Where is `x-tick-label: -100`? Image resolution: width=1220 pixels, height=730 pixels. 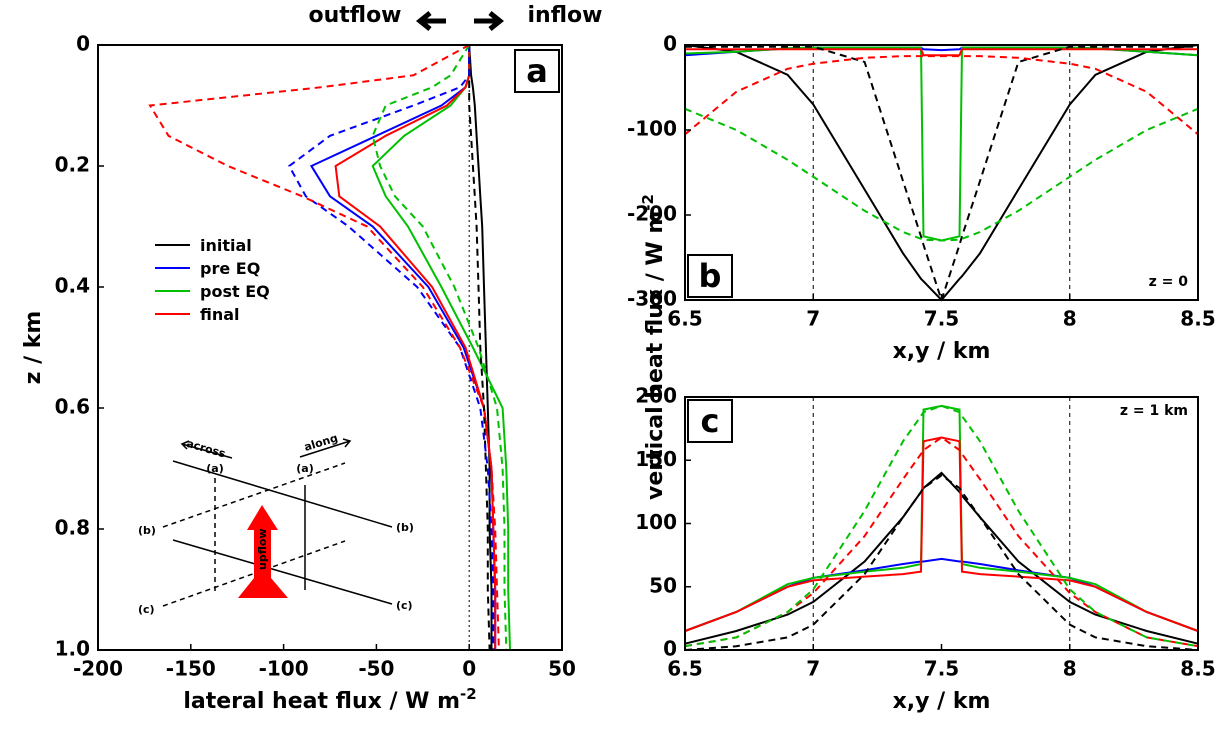
x-tick-label: -100 is located at coordinates (284, 669).